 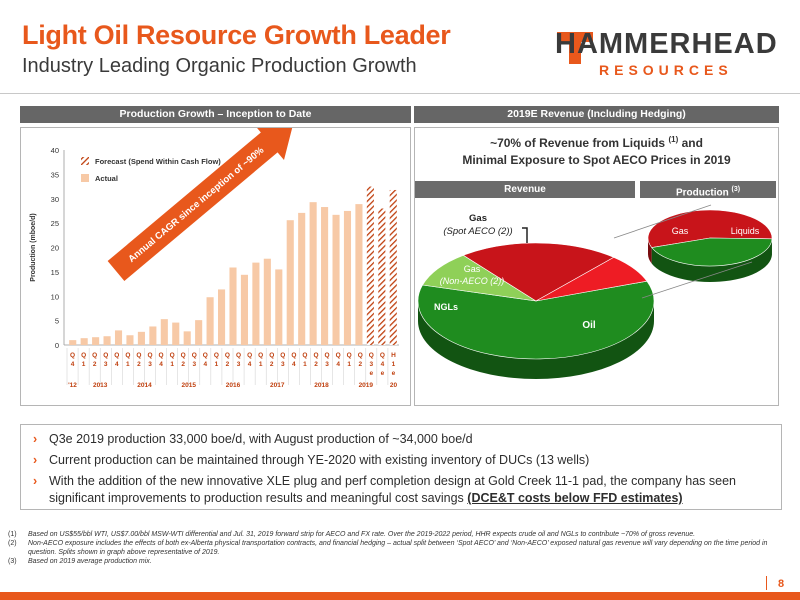 What do you see at coordinates (477, 231) in the screenshot?
I see `gas-spot-sub: (Spot AECO (2))` at bounding box center [477, 231].